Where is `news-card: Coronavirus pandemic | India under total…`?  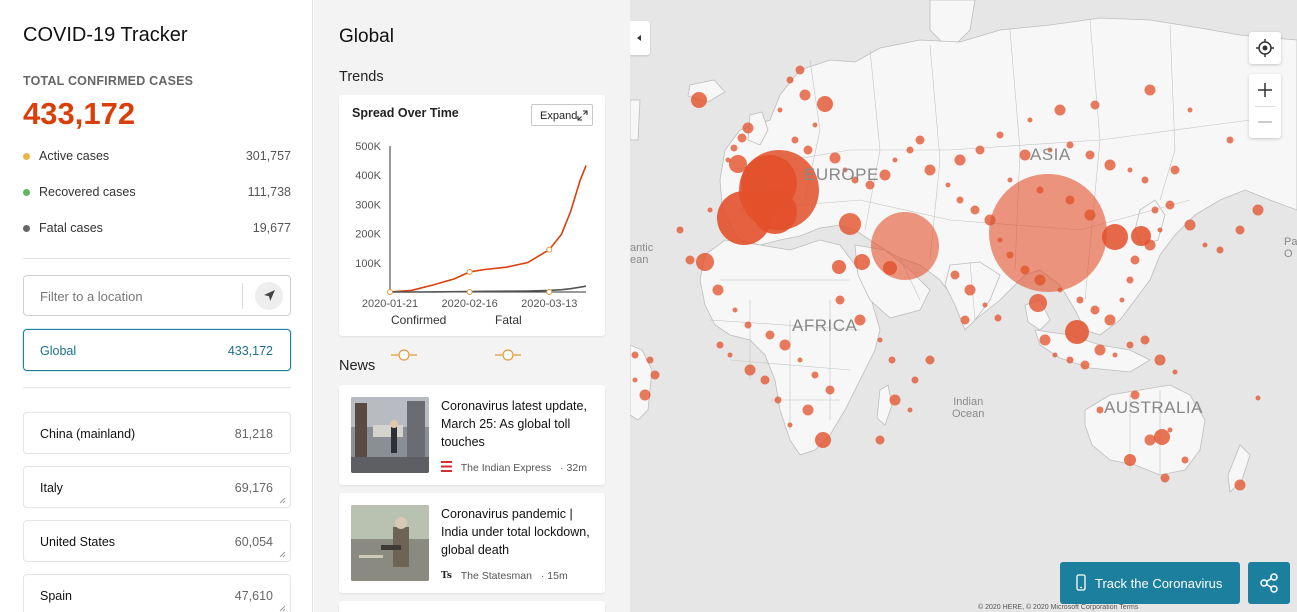
news-card: Coronavirus pandemic | India under total… is located at coordinates (472, 543).